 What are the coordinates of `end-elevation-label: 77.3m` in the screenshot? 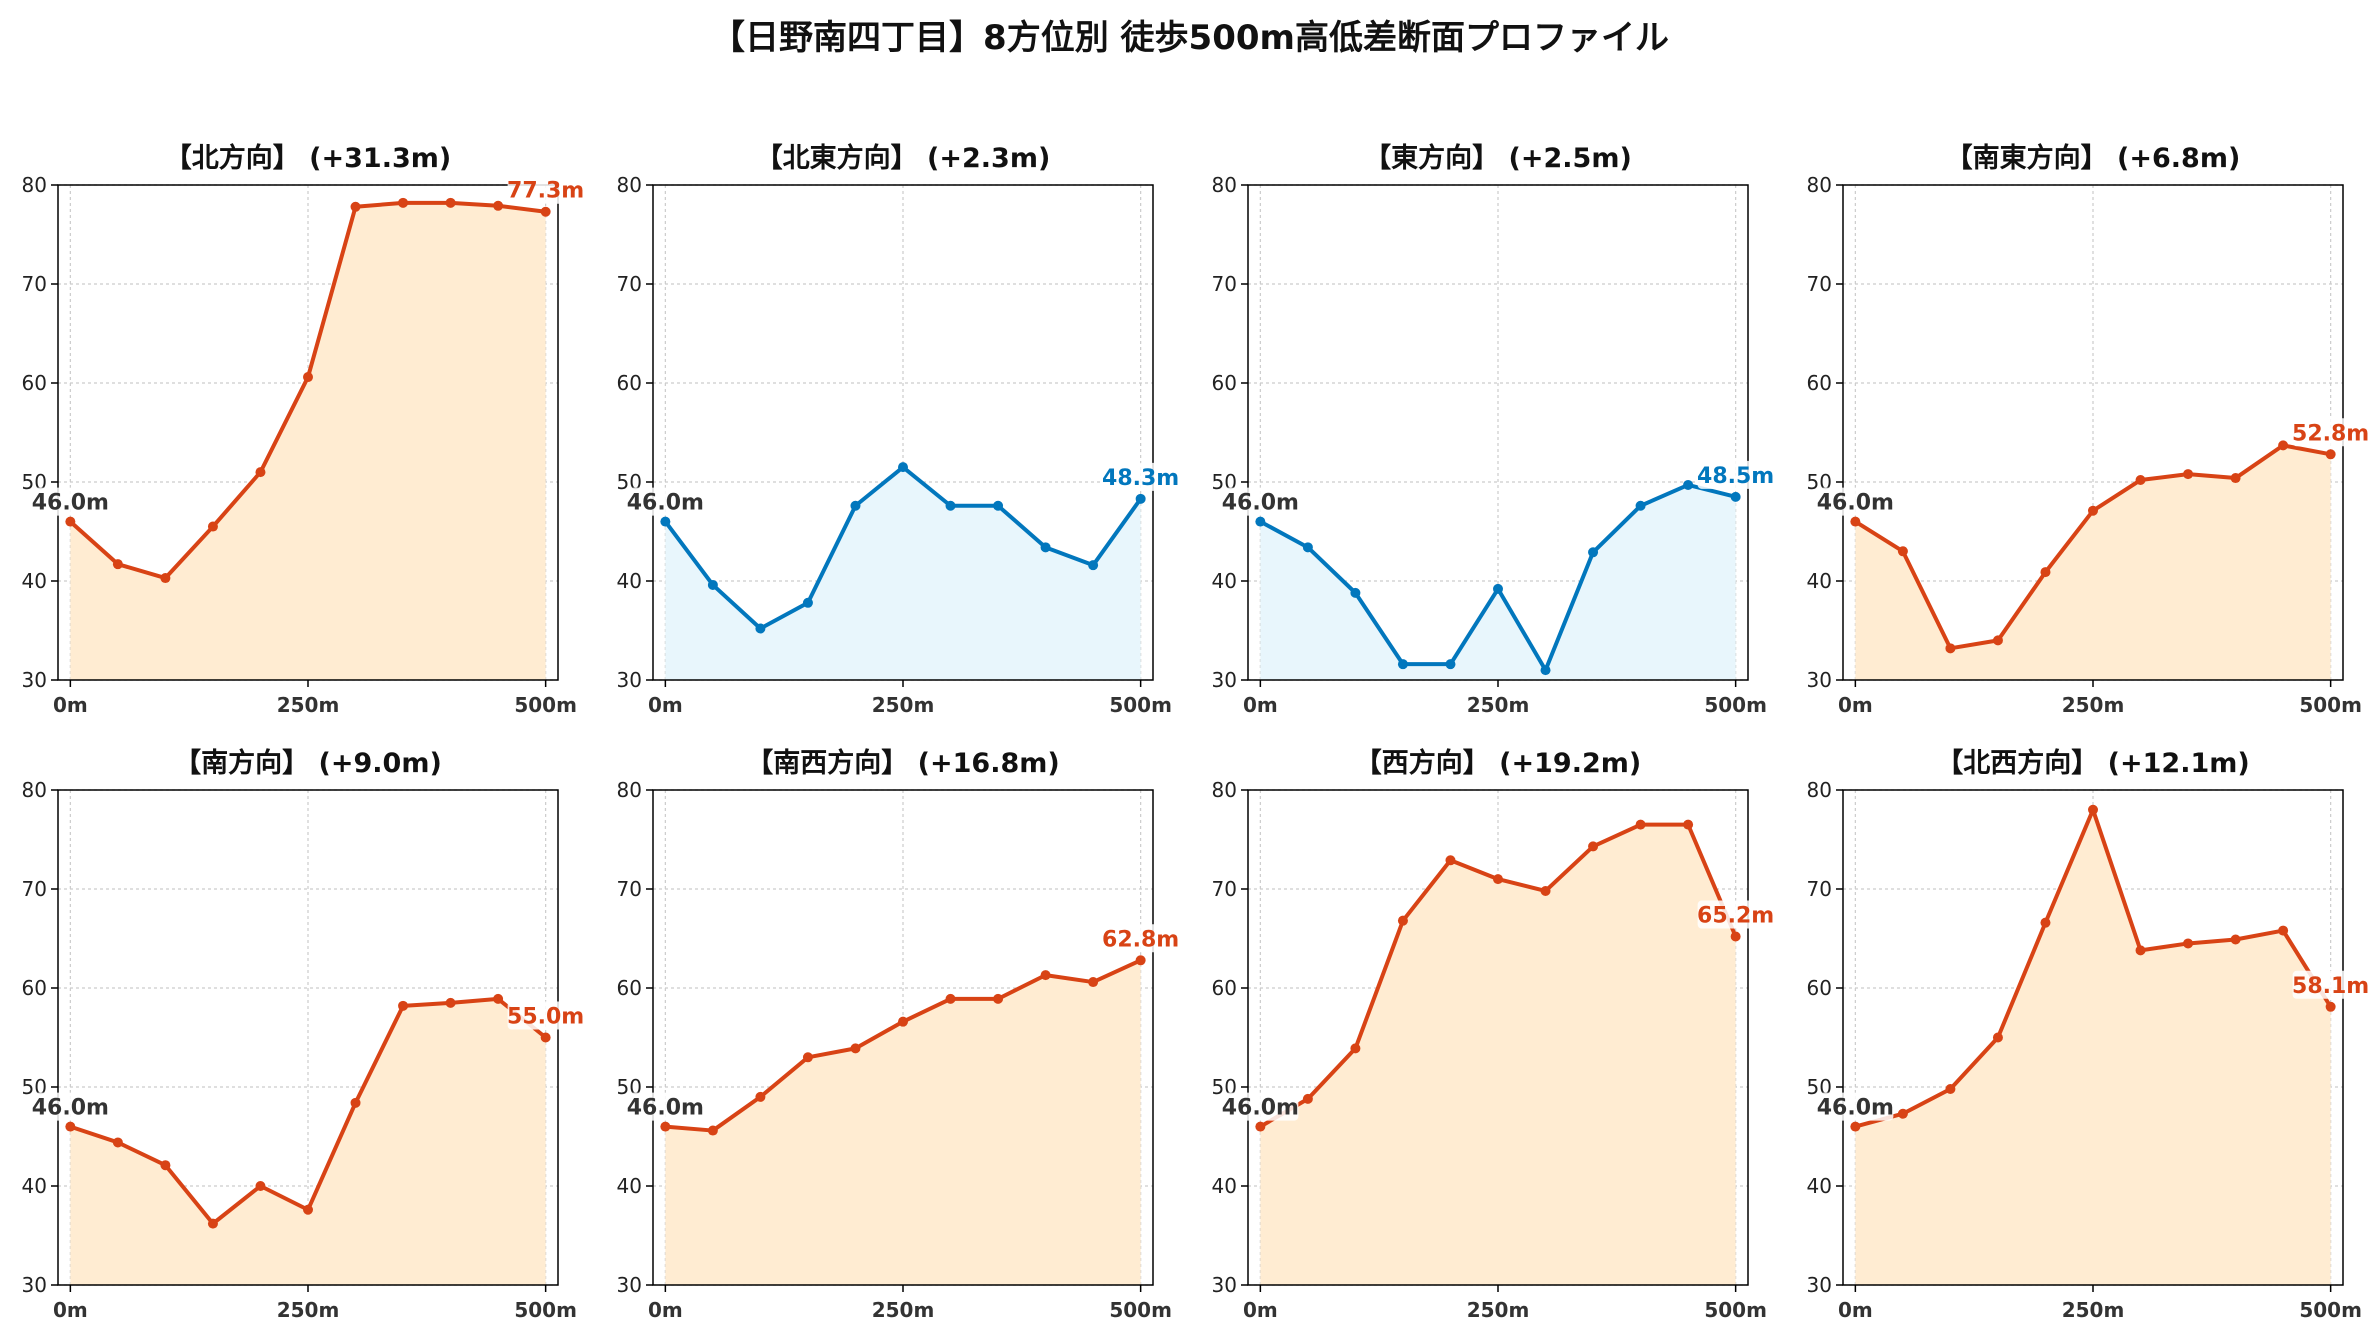 It's located at (545, 191).